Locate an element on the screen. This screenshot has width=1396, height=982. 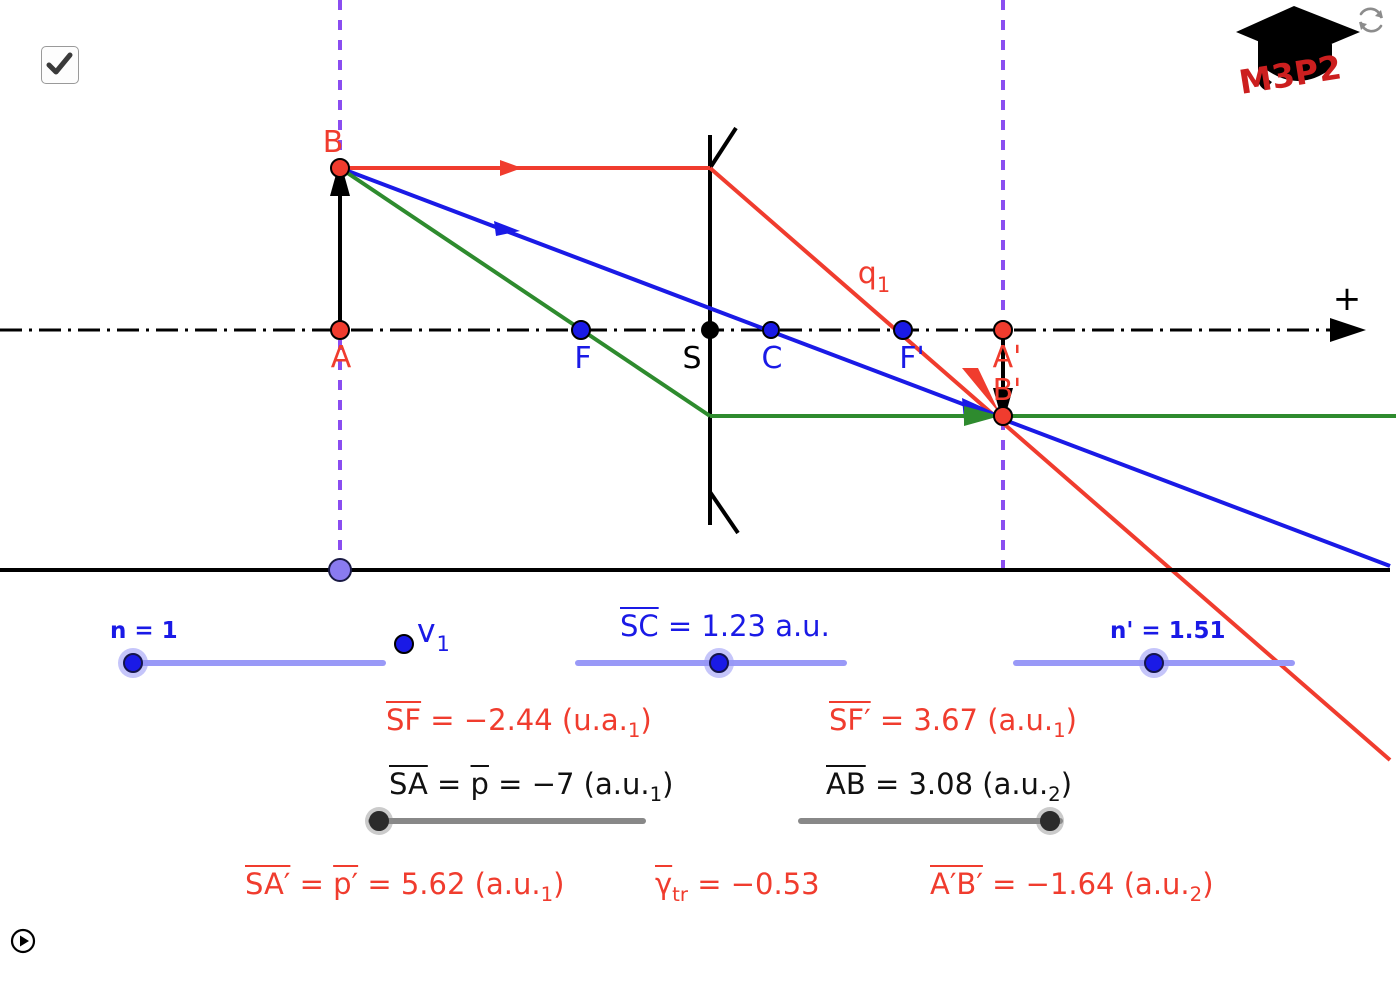
point-C is located at coordinates (771, 330).